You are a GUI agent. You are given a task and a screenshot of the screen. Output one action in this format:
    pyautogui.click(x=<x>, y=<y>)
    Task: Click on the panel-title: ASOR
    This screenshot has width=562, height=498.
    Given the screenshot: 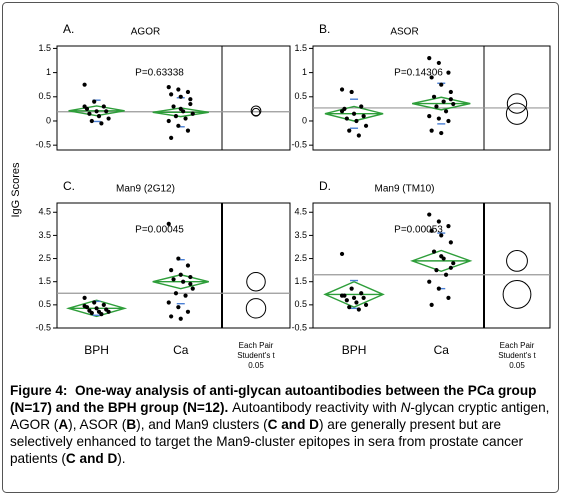 What is the action you would take?
    pyautogui.click(x=404, y=32)
    